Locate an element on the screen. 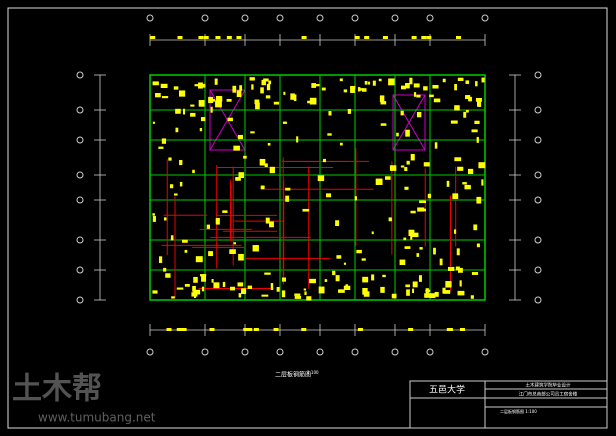 This screenshot has width=616, height=436. stair-opening is located at coordinates (409, 122).